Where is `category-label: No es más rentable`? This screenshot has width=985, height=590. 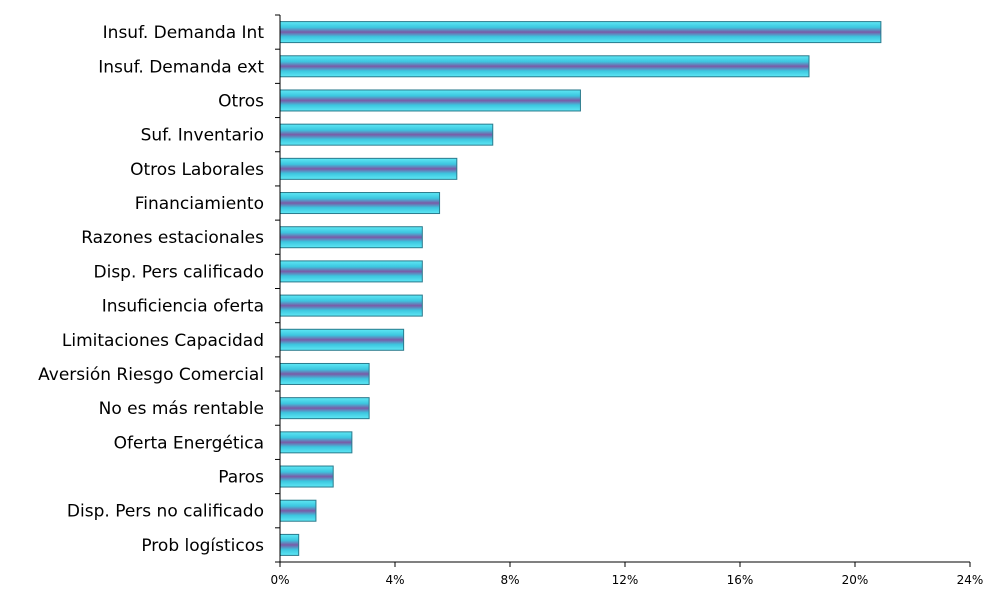
category-label: No es más rentable is located at coordinates (181, 409).